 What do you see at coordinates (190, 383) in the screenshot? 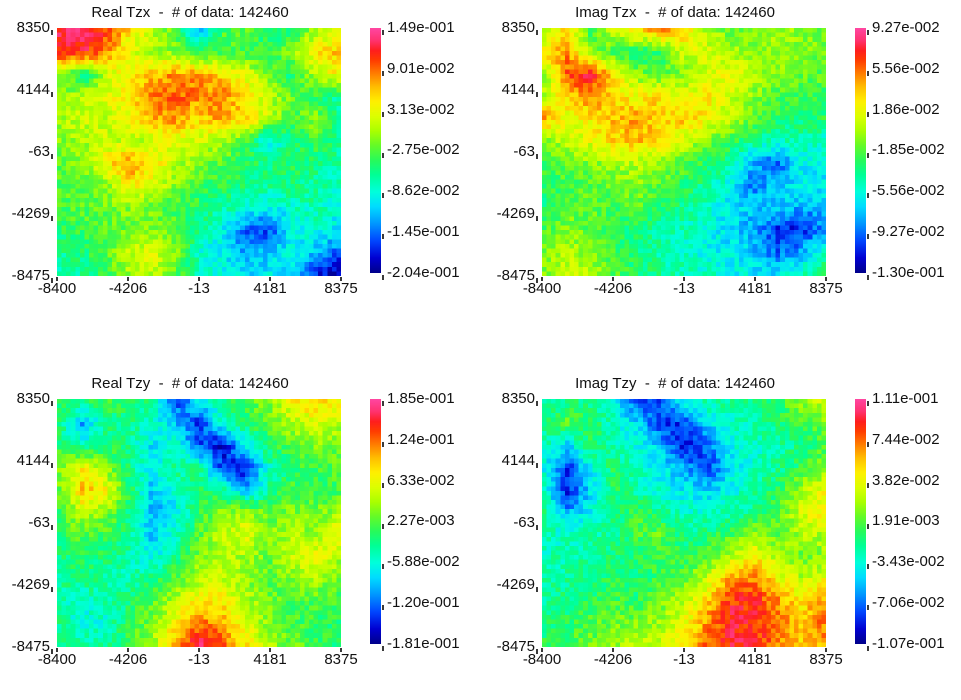
I see `plot-title-real-tzy: Real Tzy - # of data: 142460` at bounding box center [190, 383].